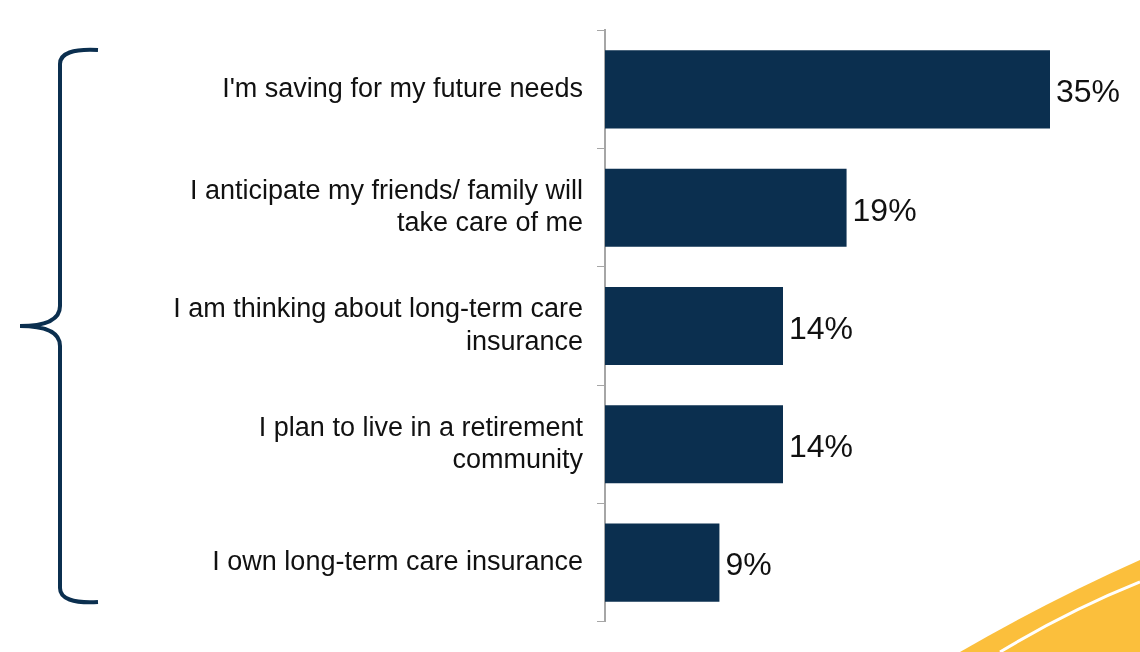 The height and width of the screenshot is (652, 1140). I want to click on y-tick-label: I'm saving for my future needs, so click(402, 87).